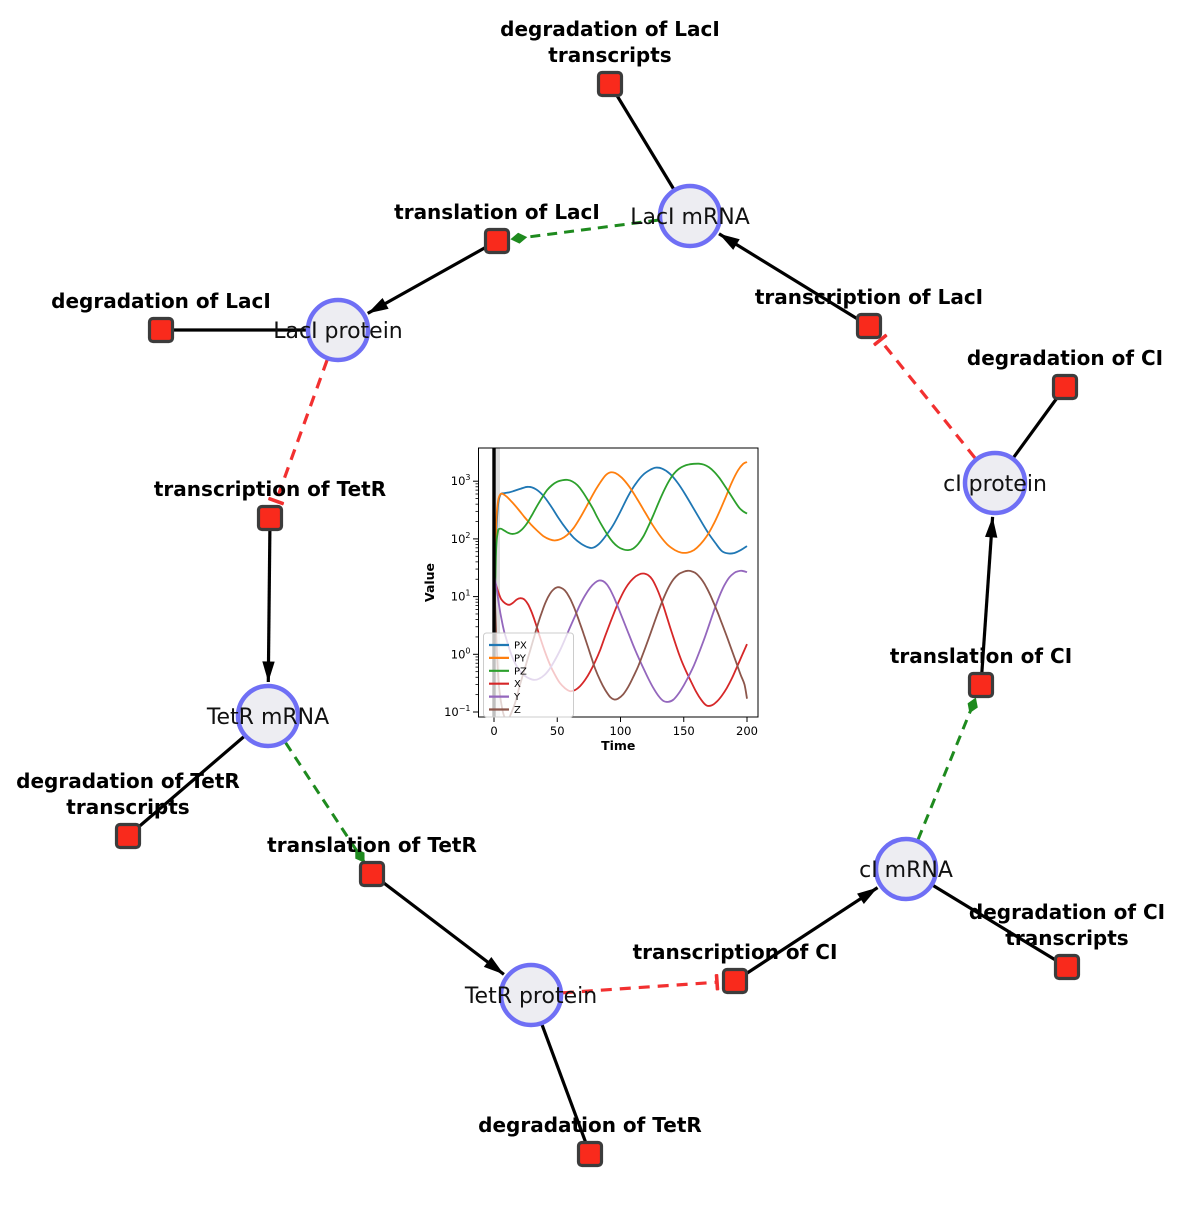  Describe the element at coordinates (1065, 358) in the screenshot. I see `reaction-label-deg_ci-line0: degradation of CI` at that location.